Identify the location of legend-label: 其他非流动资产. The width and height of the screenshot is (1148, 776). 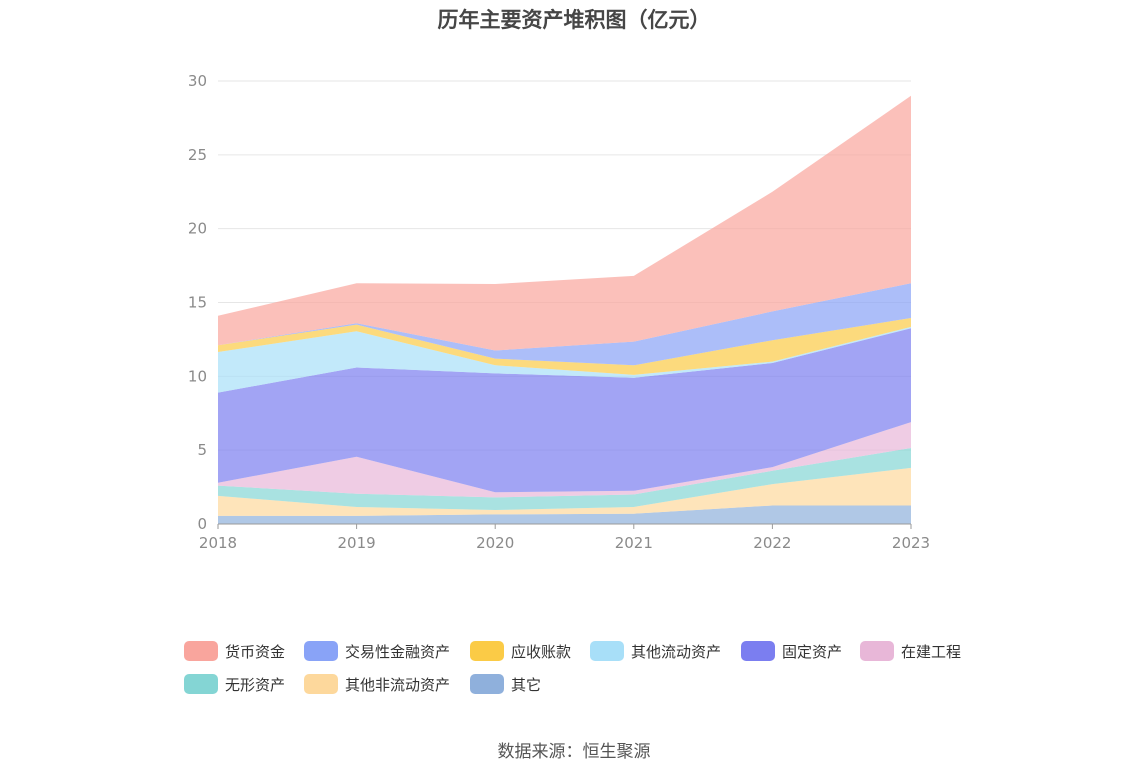
(398, 684).